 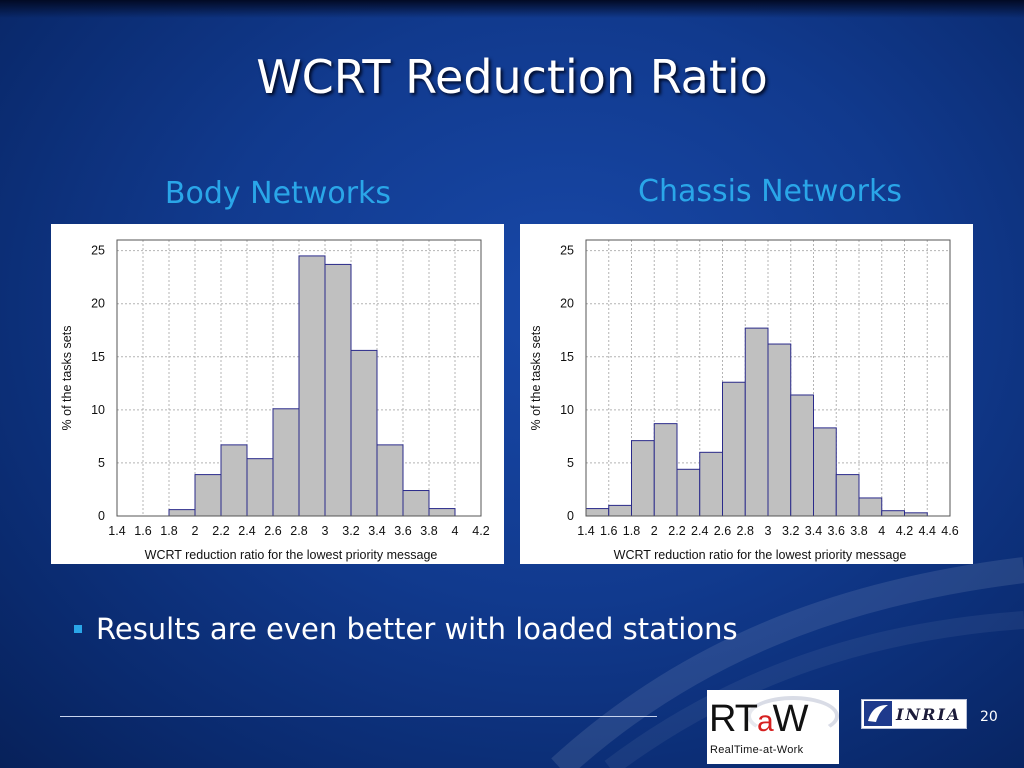 What do you see at coordinates (989, 717) in the screenshot?
I see `page-number: 20` at bounding box center [989, 717].